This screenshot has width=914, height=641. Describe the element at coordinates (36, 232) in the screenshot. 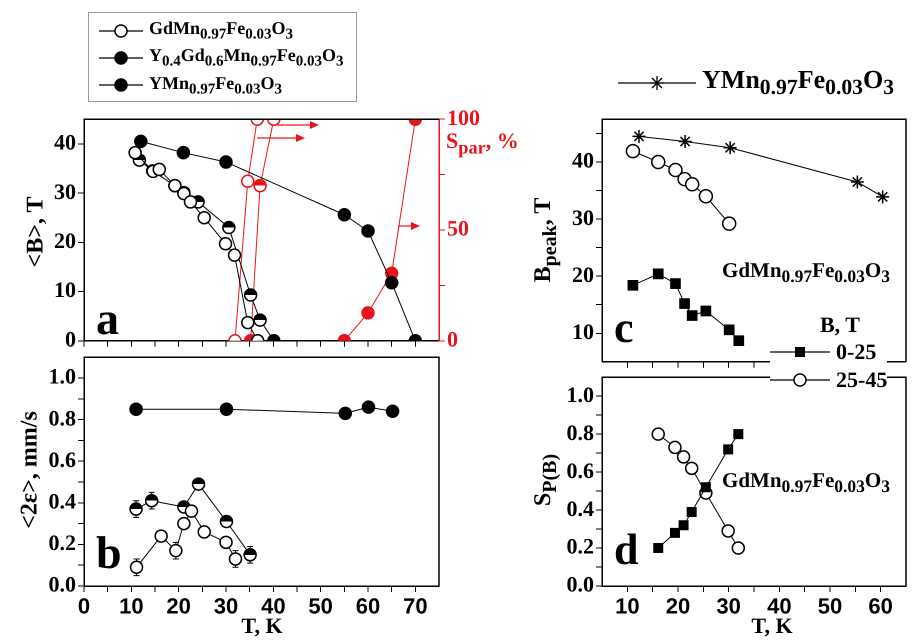

I see `y-axis-title: <B>, T` at that location.